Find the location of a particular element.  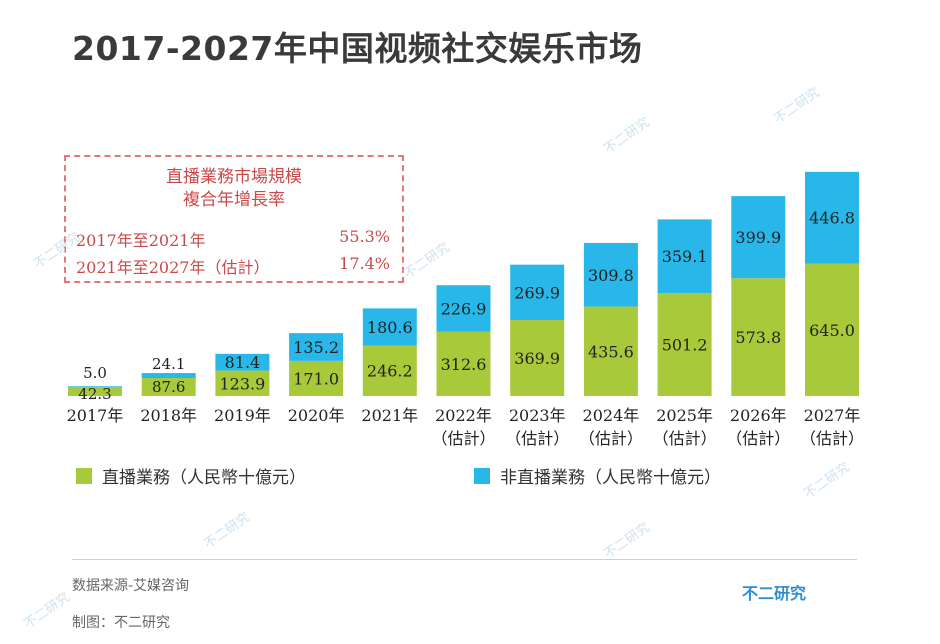

brand-logo-text: 不二研究 is located at coordinates (774, 593).